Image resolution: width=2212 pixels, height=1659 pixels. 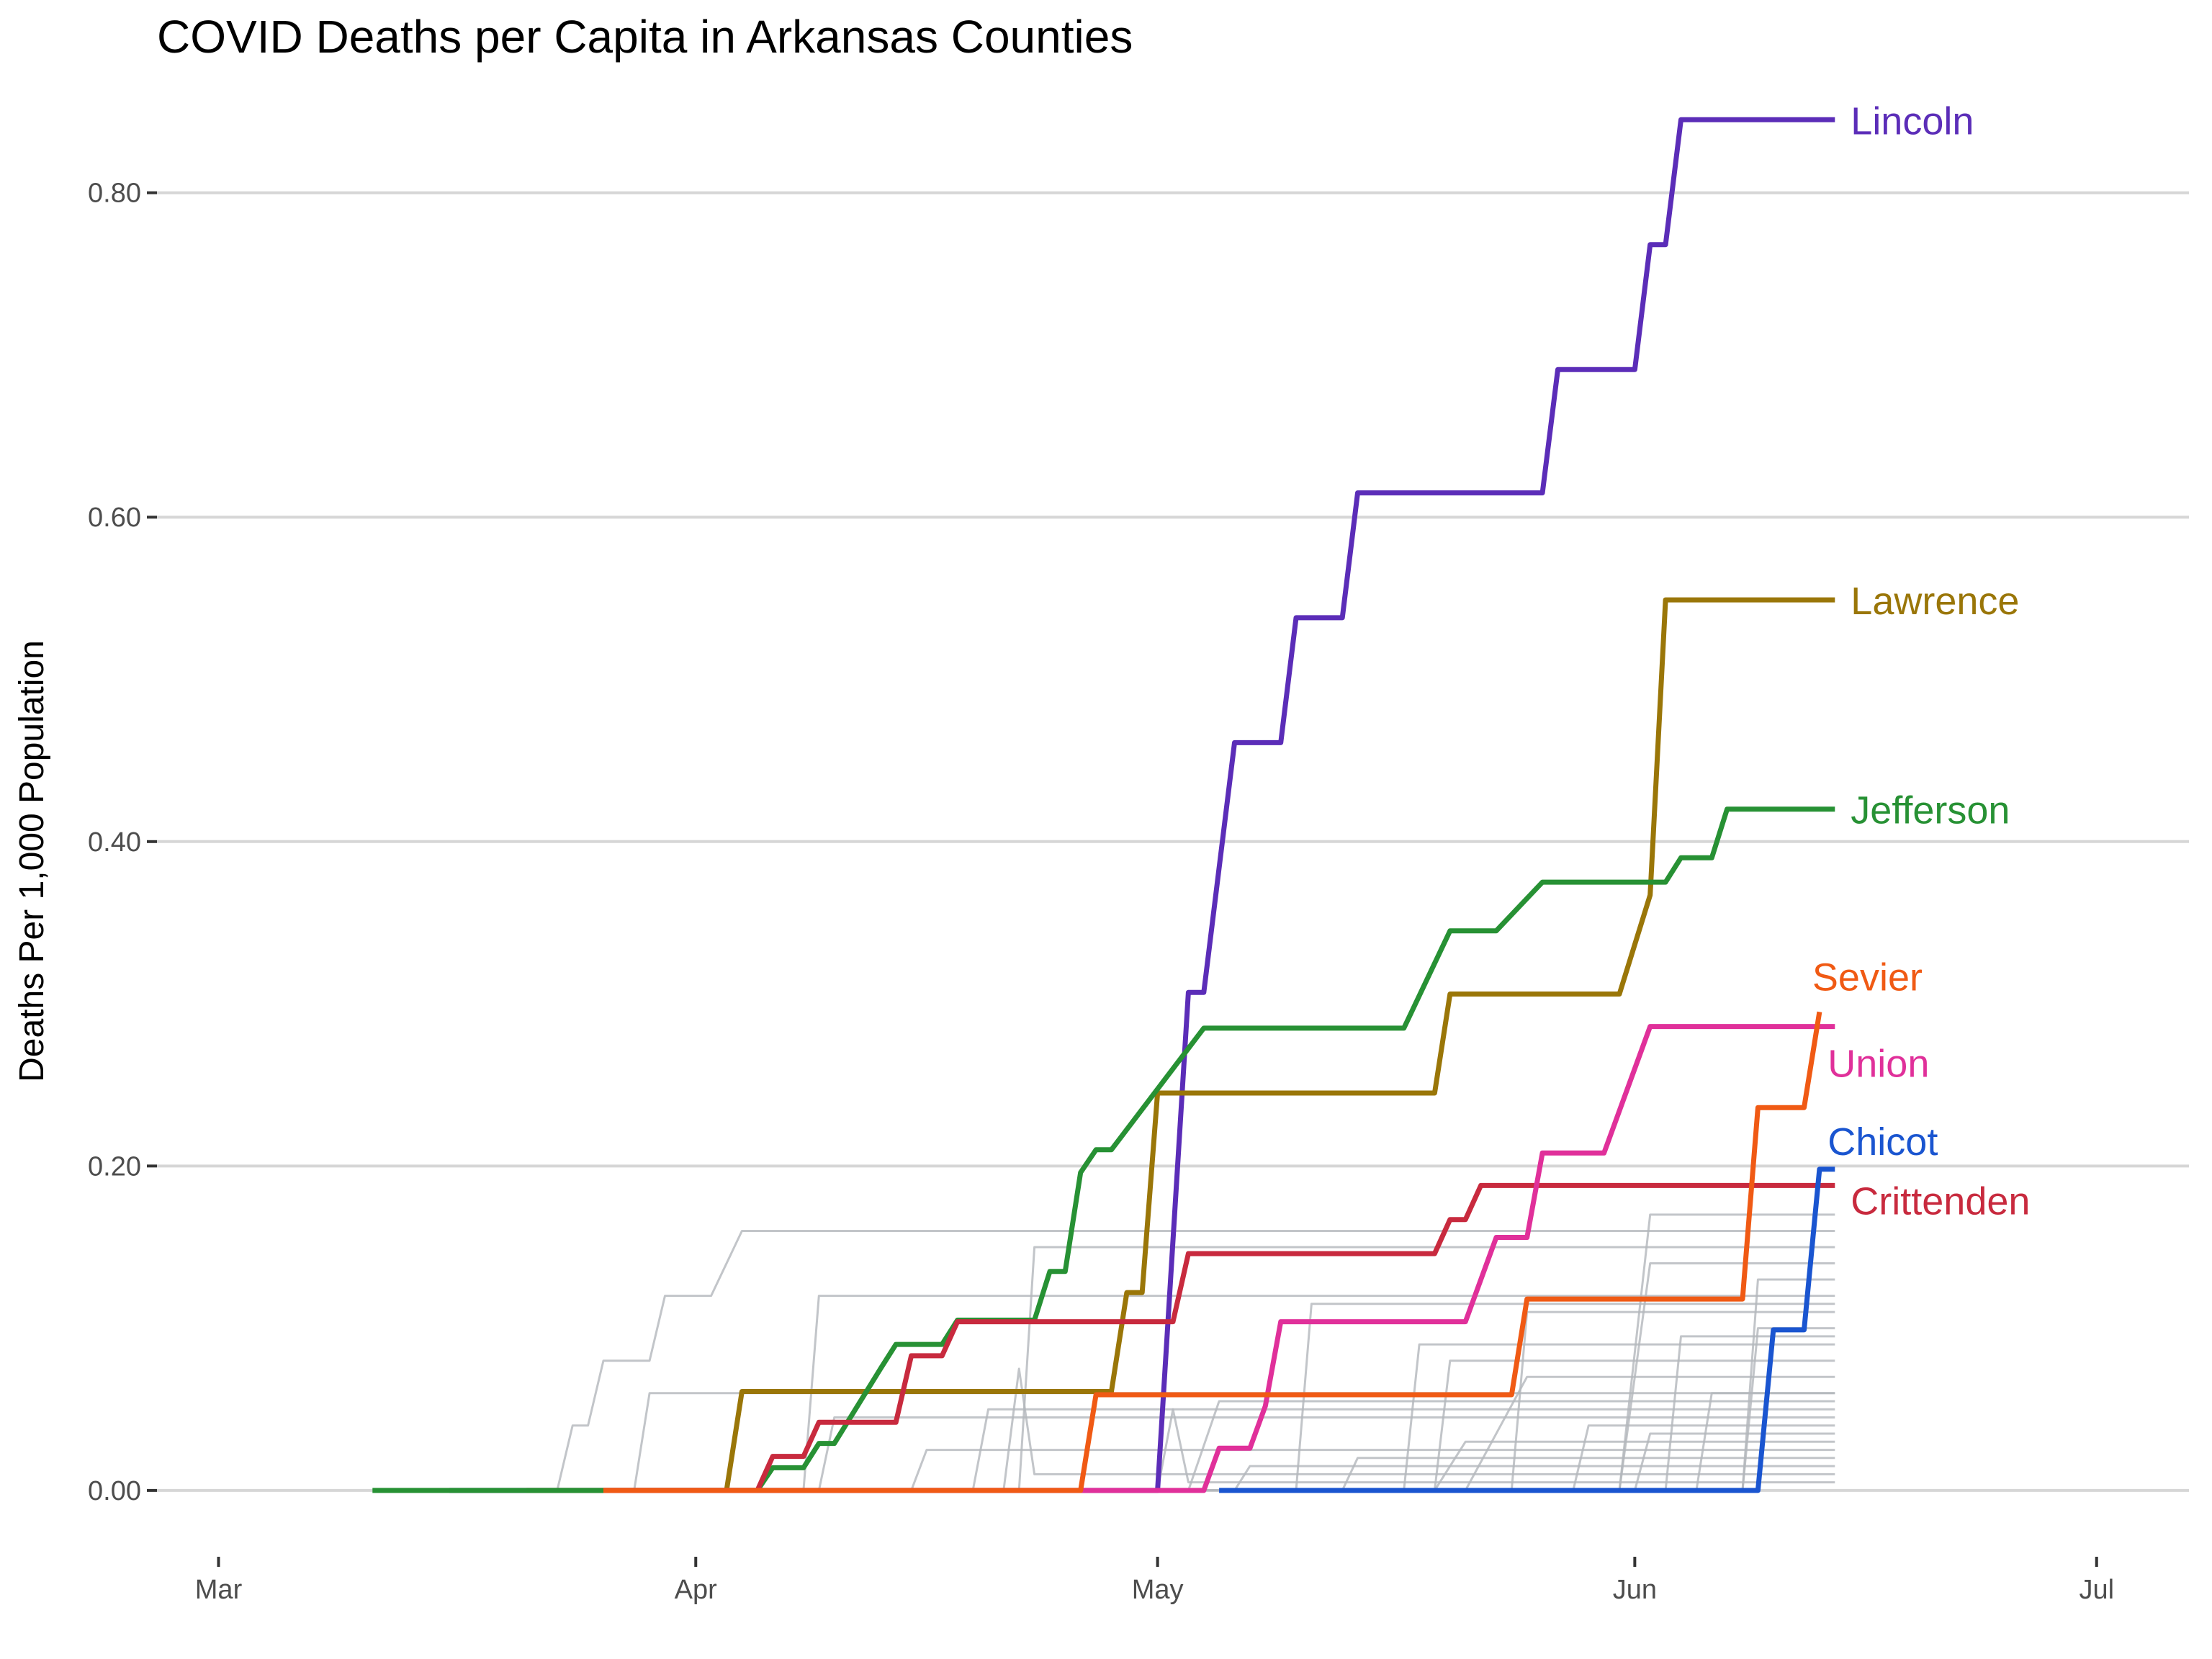 I want to click on y-tick-label: 0.60, so click(x=114, y=518).